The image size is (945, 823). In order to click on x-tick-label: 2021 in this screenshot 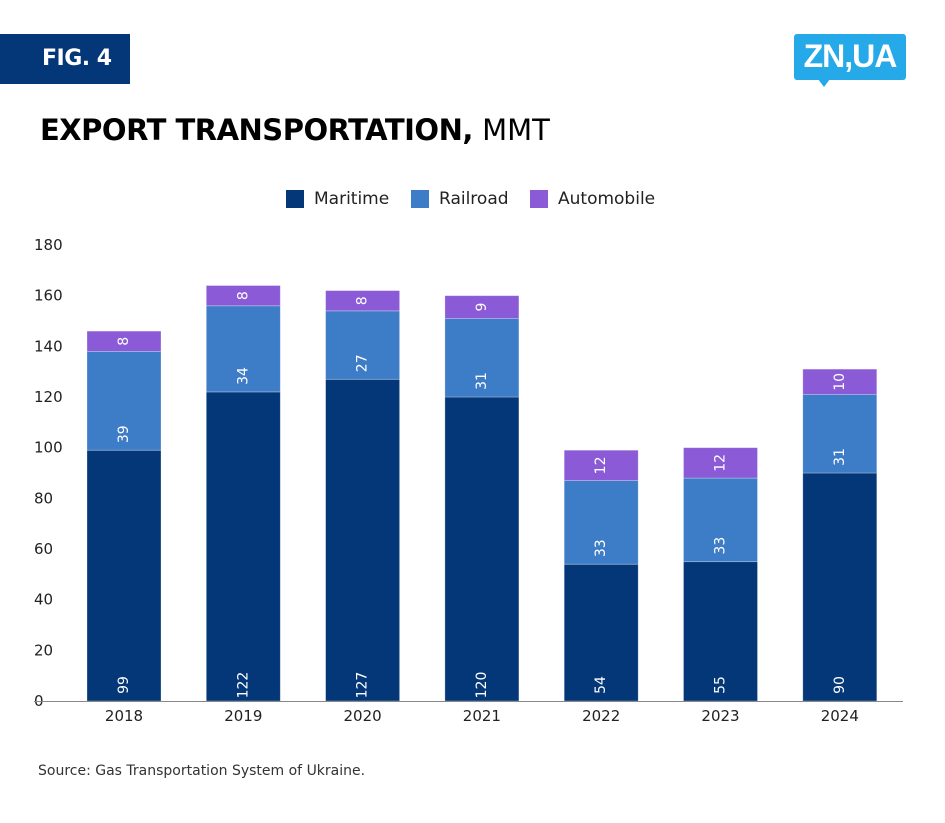, I will do `click(482, 716)`.